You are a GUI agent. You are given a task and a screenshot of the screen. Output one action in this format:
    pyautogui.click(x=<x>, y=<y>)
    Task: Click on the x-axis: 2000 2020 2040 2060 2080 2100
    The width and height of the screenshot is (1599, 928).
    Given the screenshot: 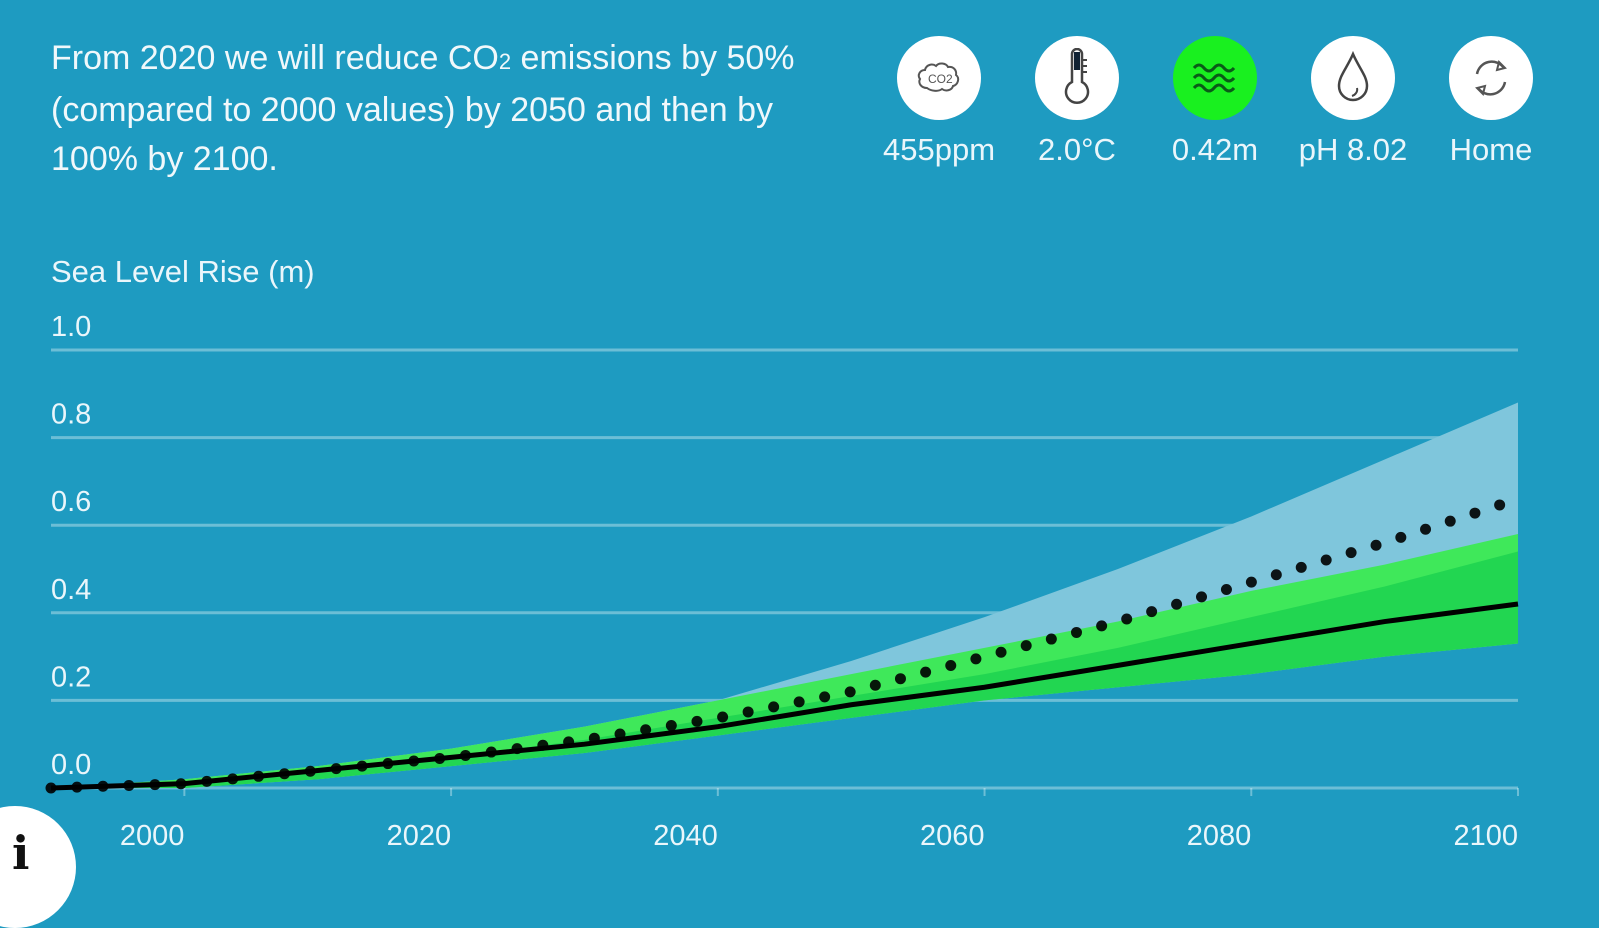 What is the action you would take?
    pyautogui.click(x=785, y=819)
    